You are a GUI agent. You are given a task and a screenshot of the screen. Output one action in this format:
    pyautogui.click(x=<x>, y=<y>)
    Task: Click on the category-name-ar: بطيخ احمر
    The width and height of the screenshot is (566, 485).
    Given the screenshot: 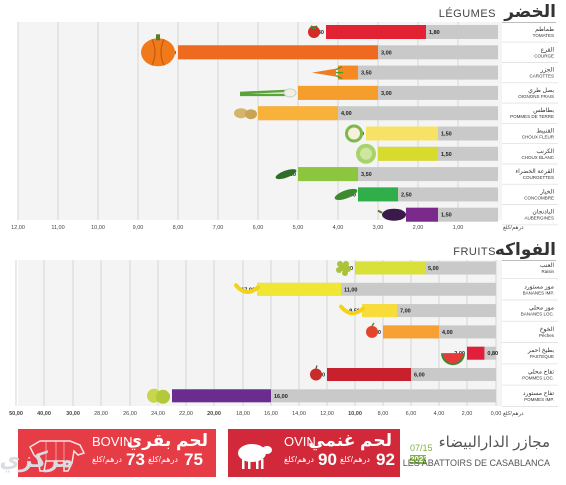 What is the action you would take?
    pyautogui.click(x=540, y=350)
    